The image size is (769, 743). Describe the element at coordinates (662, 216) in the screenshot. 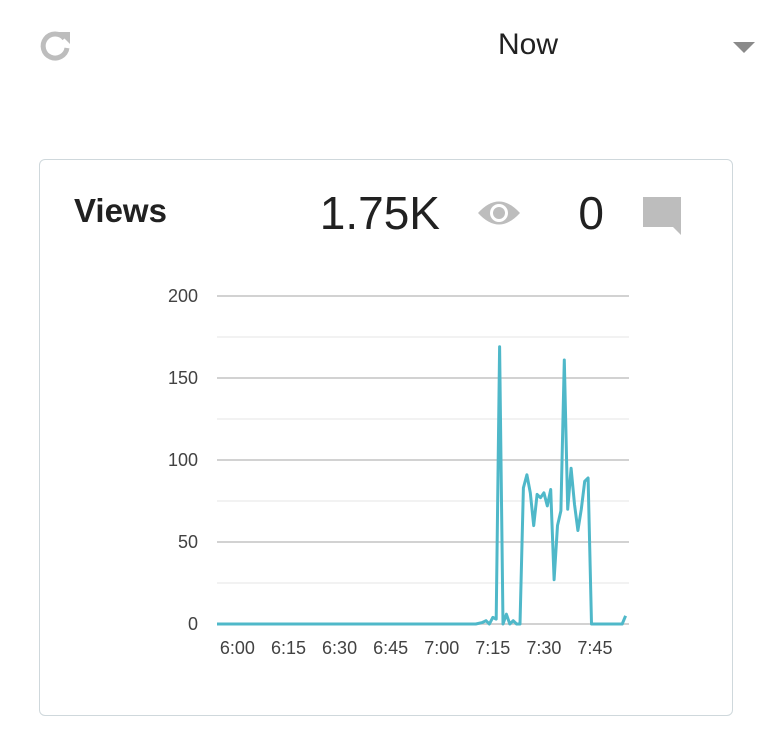

I see `comment-icon` at that location.